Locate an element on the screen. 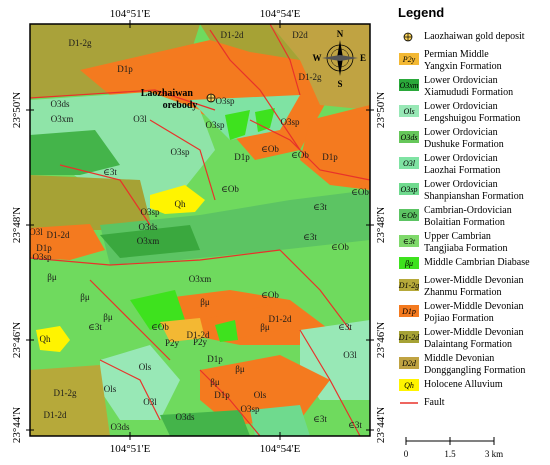 Image resolution: width=550 pixels, height=465 pixels. unit-label: D1-2g is located at coordinates (65, 393).